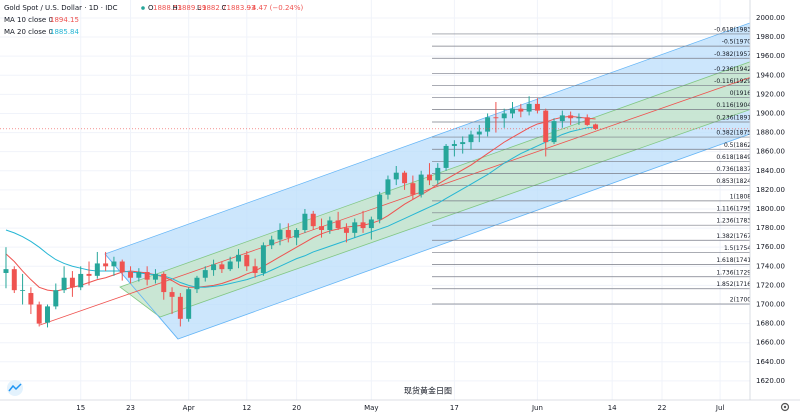 The width and height of the screenshot is (800, 414). I want to click on fib-label: 0.618(1849.77), so click(739, 157).